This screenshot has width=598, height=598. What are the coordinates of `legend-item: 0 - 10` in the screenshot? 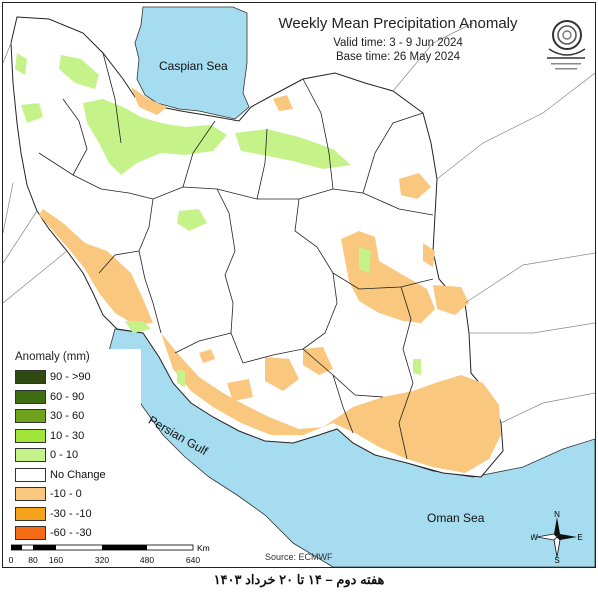 It's located at (46, 455).